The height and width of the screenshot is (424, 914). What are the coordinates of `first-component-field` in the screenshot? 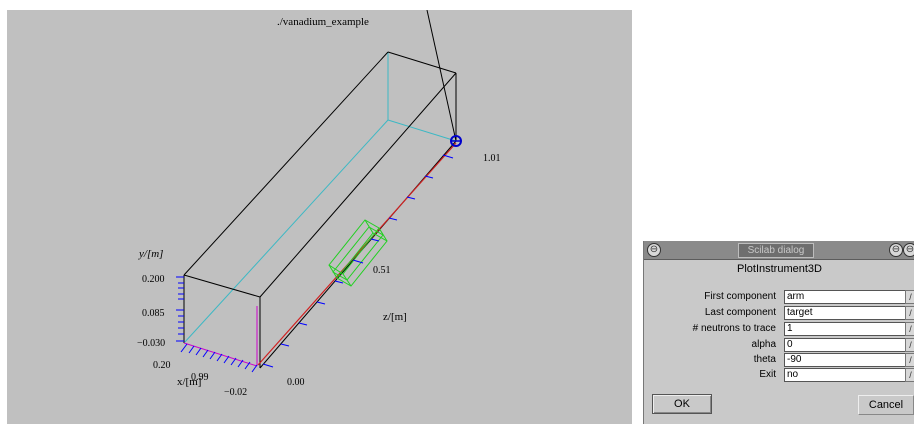 It's located at (845, 297).